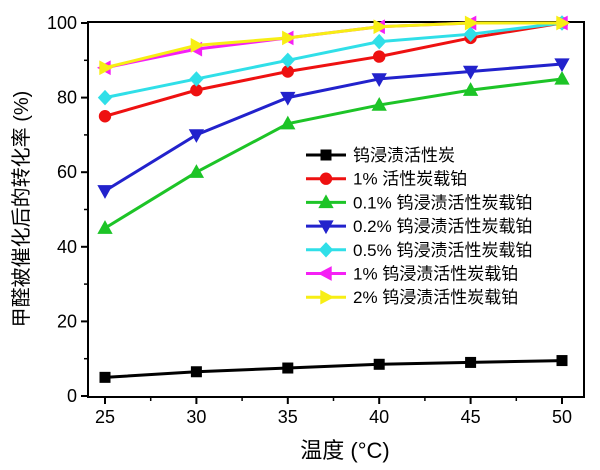  What do you see at coordinates (562, 417) in the screenshot?
I see `x-tick-label-5: 50` at bounding box center [562, 417].